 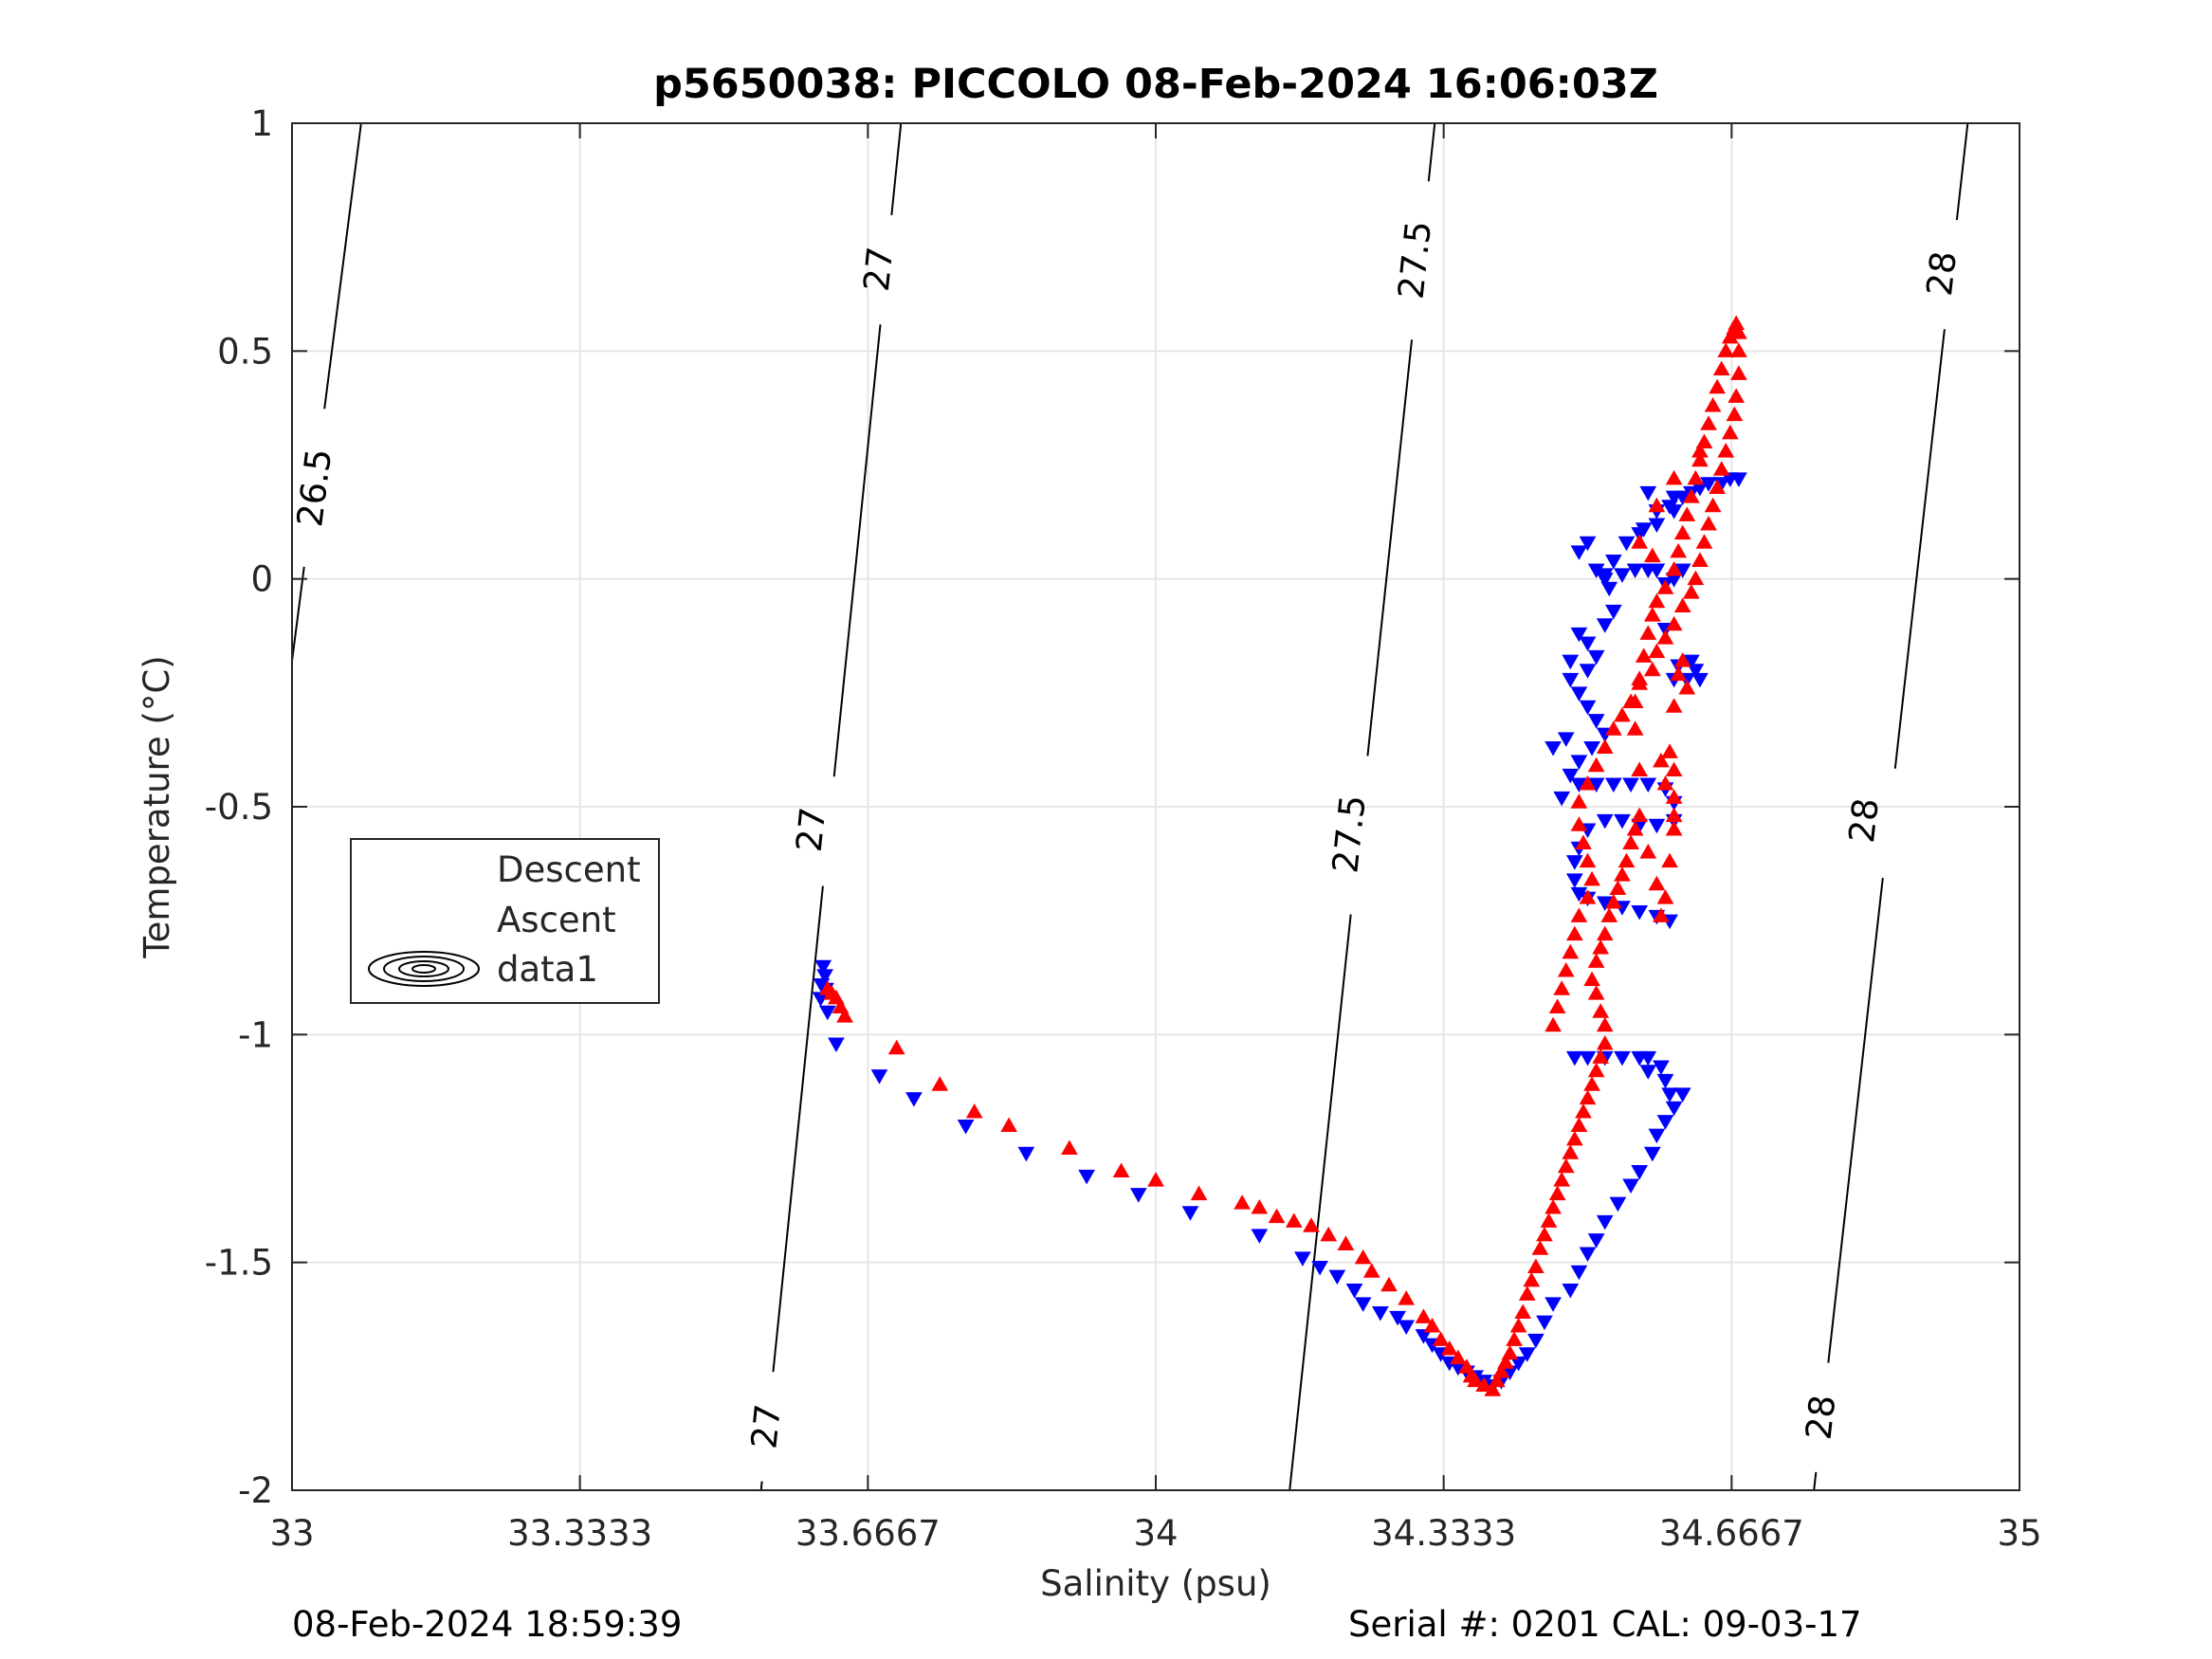 I want to click on x-tick-label: 34, so click(x=1155, y=1533).